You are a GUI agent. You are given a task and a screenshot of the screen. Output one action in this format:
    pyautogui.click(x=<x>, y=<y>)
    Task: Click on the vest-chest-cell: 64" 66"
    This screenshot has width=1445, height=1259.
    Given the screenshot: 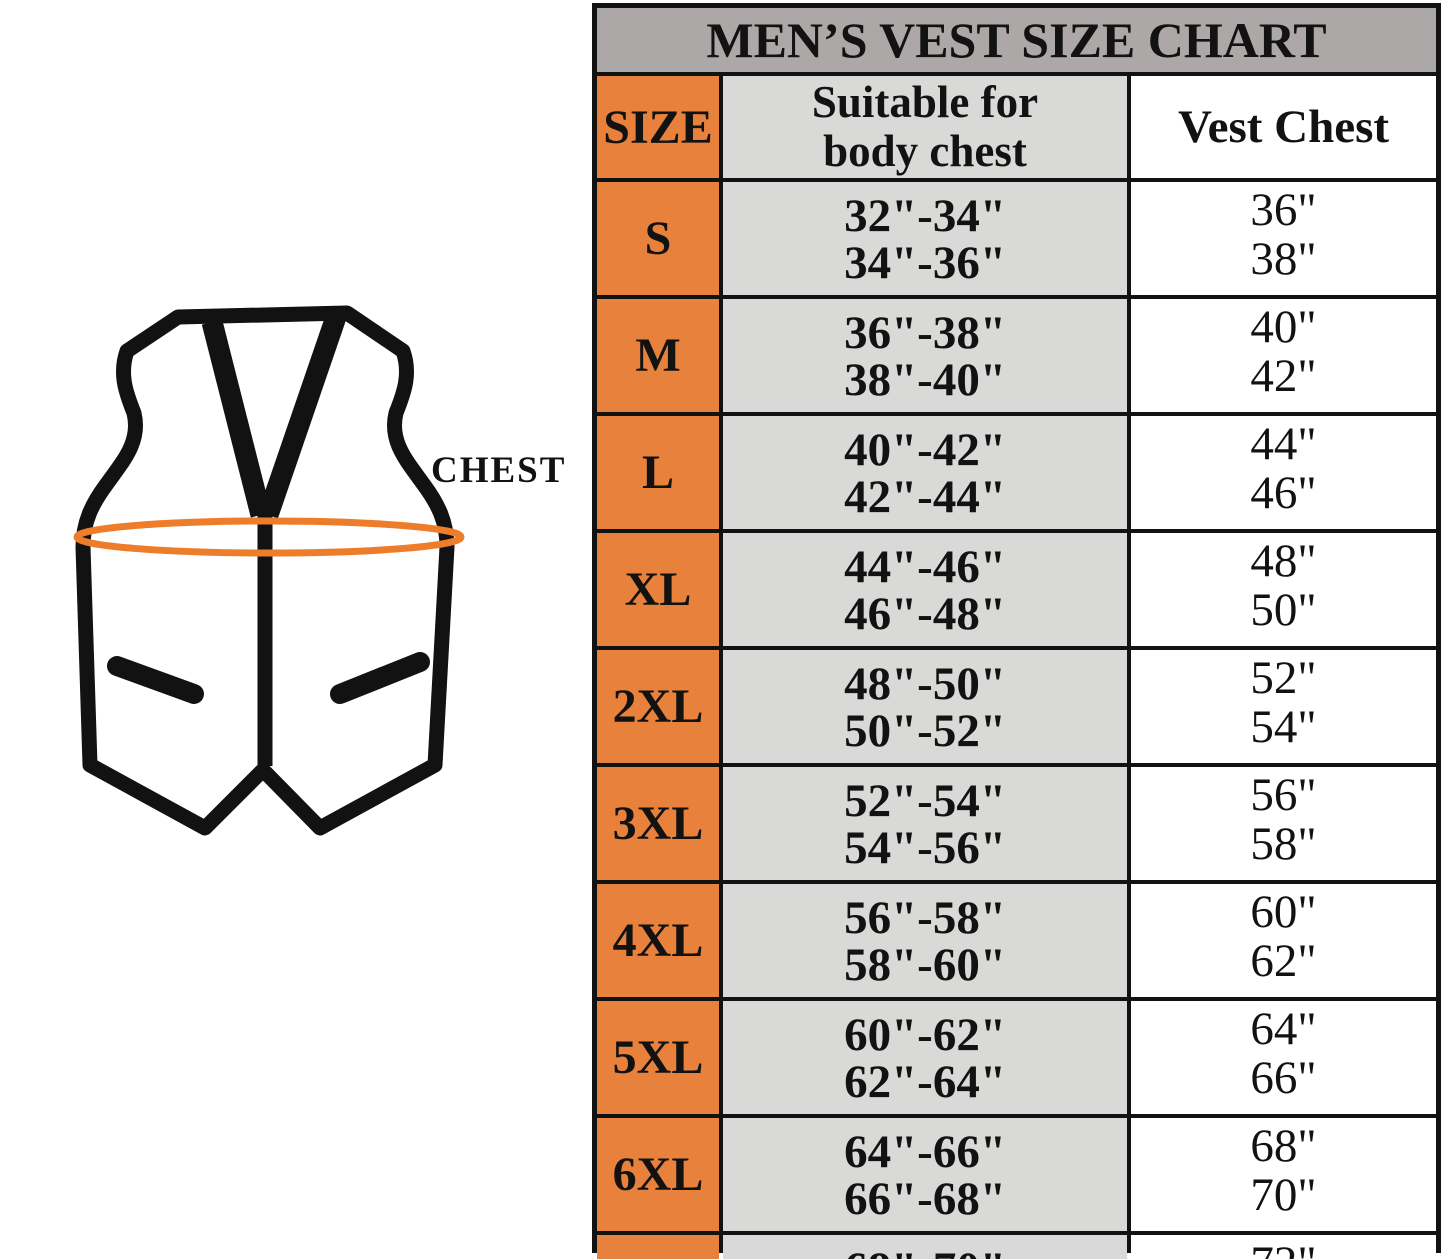 What is the action you would take?
    pyautogui.click(x=1283, y=1057)
    